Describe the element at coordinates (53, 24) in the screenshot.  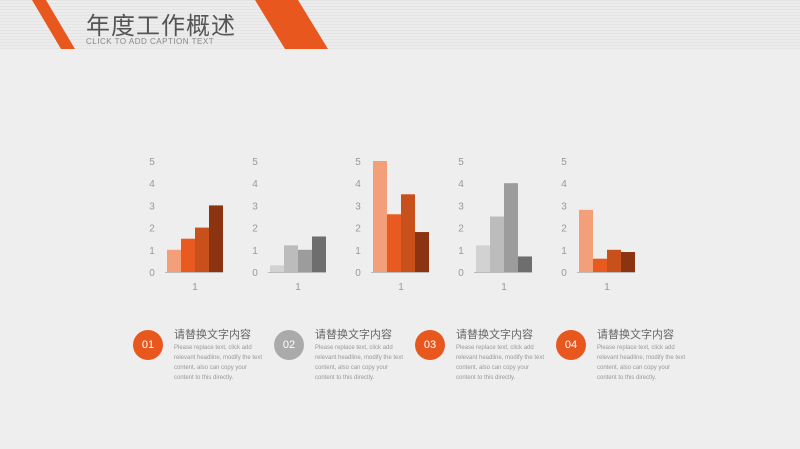
I see `accent-stripe-thin` at that location.